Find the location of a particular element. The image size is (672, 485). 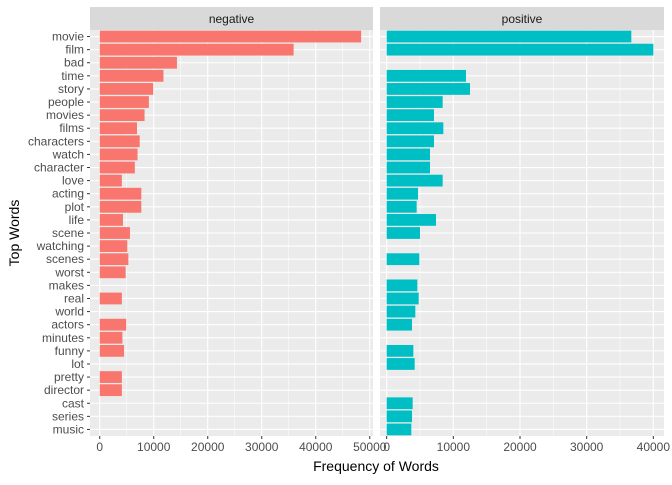

y-tick-label: worst is located at coordinates (69, 272).